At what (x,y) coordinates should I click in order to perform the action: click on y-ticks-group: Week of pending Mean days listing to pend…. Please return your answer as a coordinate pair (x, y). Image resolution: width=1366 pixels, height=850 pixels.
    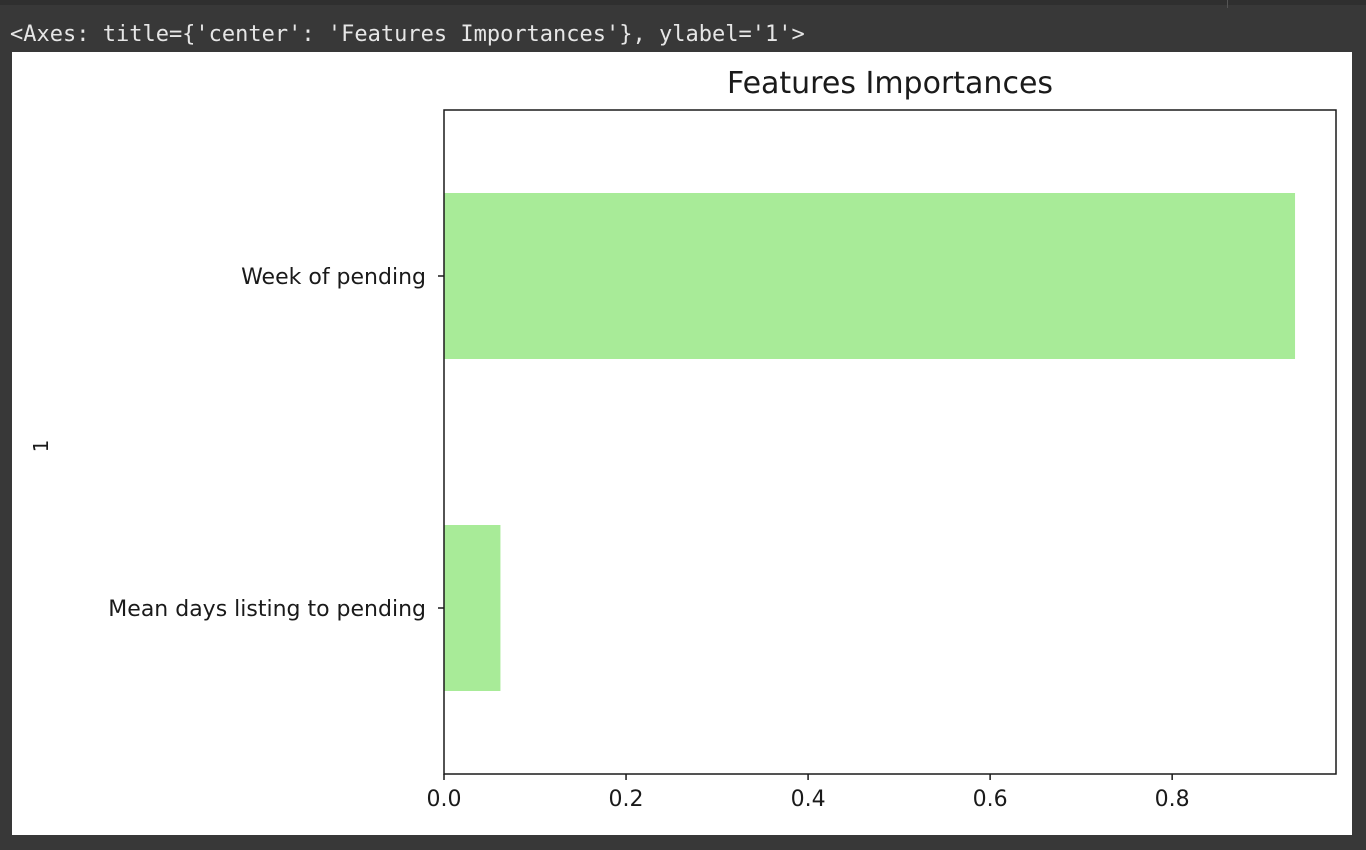
    Looking at the image, I should click on (276, 443).